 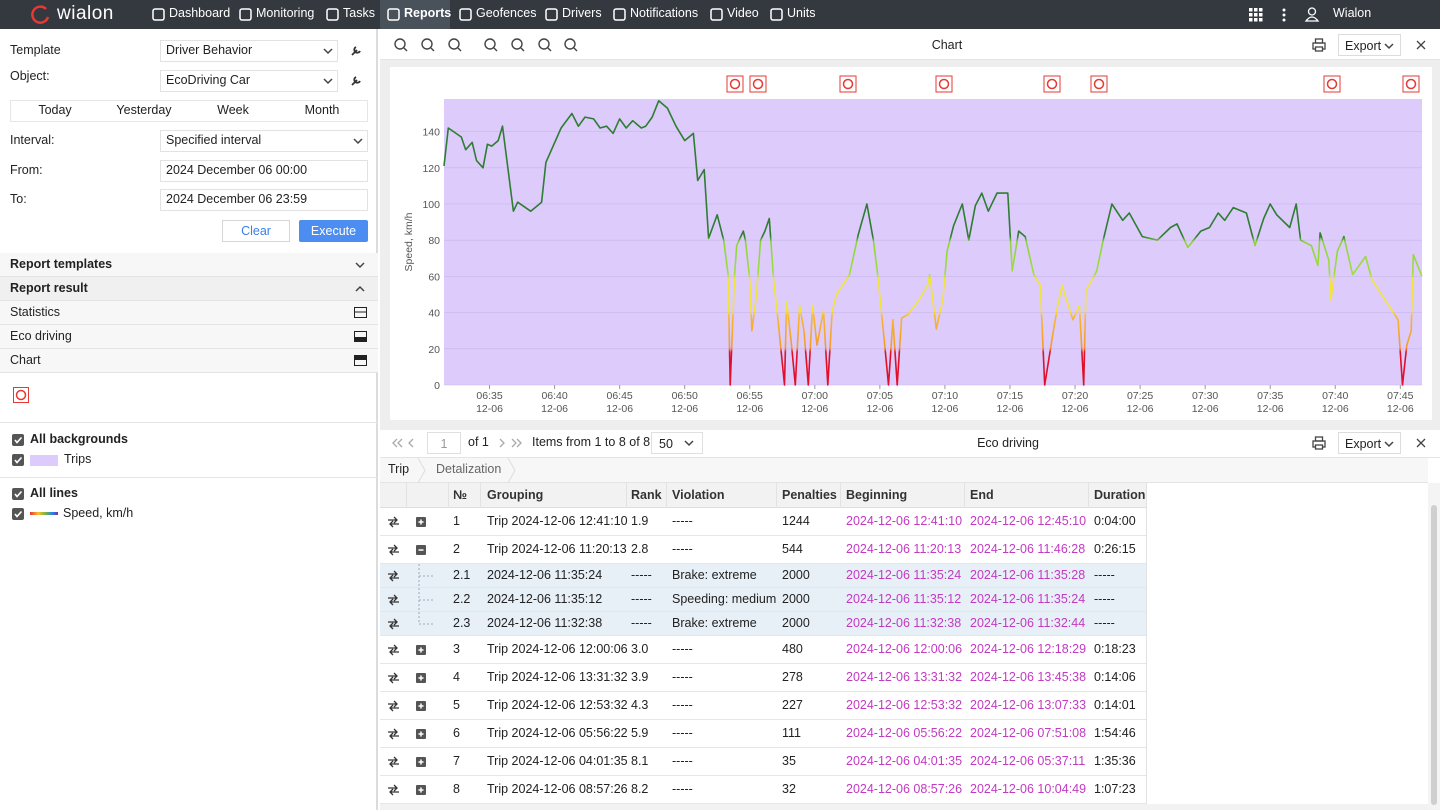 What do you see at coordinates (582, 13) in the screenshot?
I see `nav-item: Drivers` at bounding box center [582, 13].